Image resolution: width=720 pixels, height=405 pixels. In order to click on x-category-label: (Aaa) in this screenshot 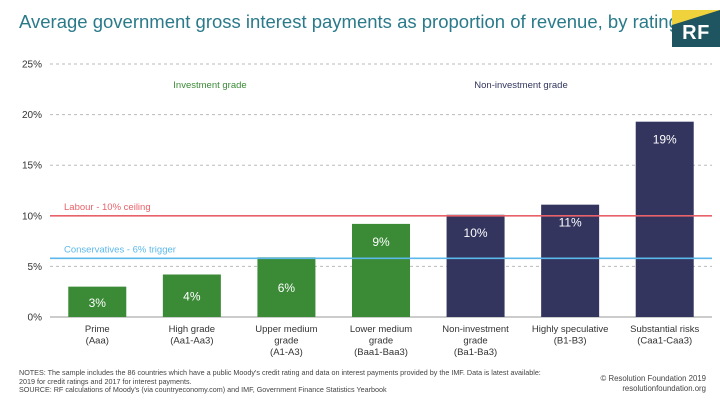, I will do `click(97, 341)`.